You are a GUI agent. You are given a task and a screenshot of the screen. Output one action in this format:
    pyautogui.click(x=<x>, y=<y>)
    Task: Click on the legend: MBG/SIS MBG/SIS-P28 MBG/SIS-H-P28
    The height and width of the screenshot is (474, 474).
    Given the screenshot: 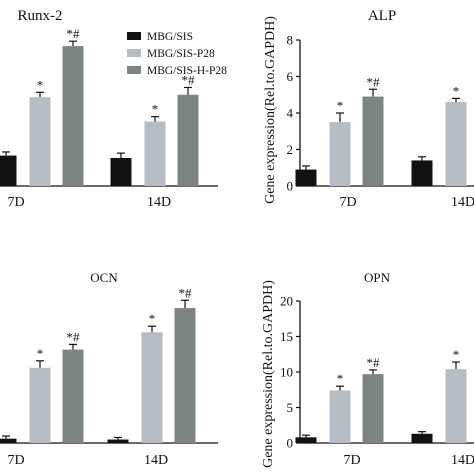 What is the action you would take?
    pyautogui.click(x=177, y=54)
    